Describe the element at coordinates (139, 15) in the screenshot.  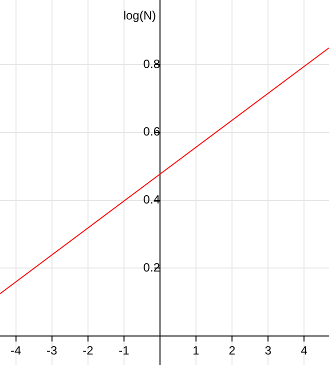
I see `y-axis-title: log(N)` at that location.